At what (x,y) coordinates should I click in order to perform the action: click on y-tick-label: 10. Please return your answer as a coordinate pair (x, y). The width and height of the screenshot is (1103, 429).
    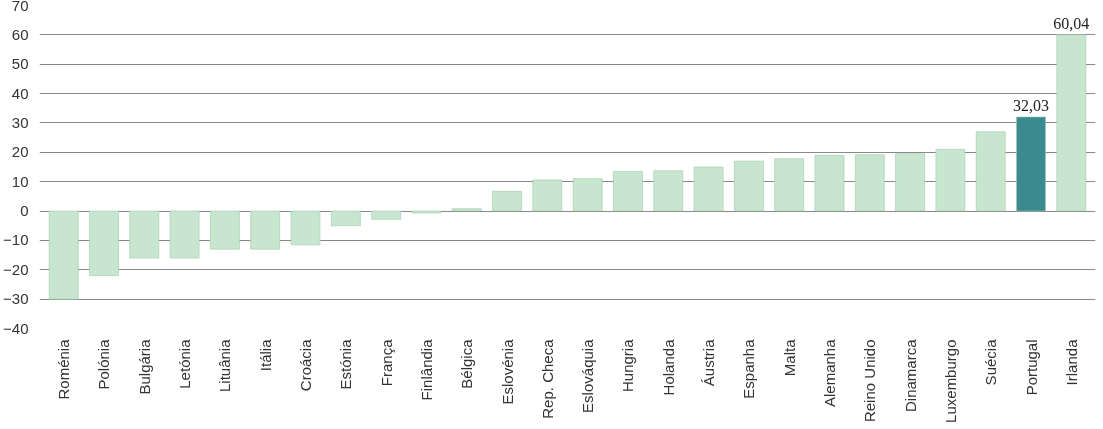
    Looking at the image, I should click on (20, 181).